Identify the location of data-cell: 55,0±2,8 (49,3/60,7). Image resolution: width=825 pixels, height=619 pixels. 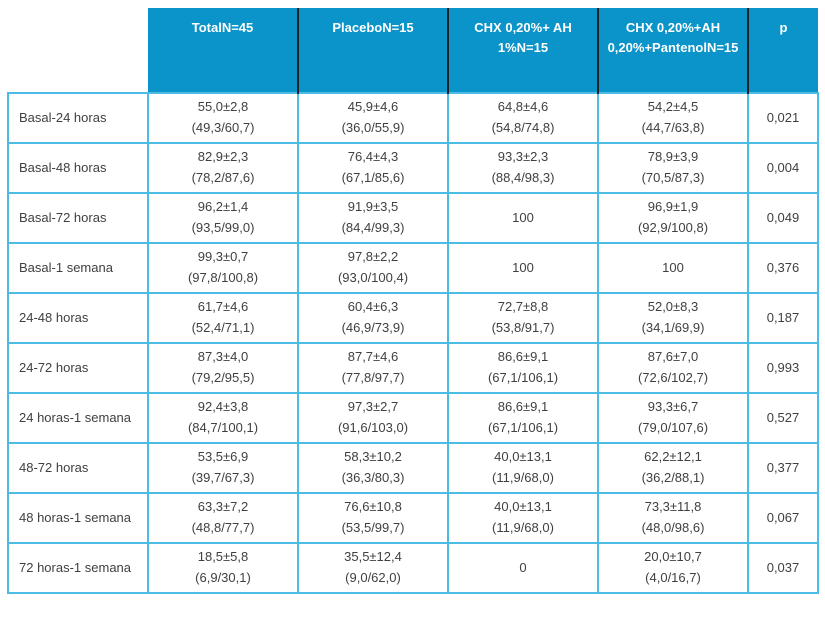
(223, 118).